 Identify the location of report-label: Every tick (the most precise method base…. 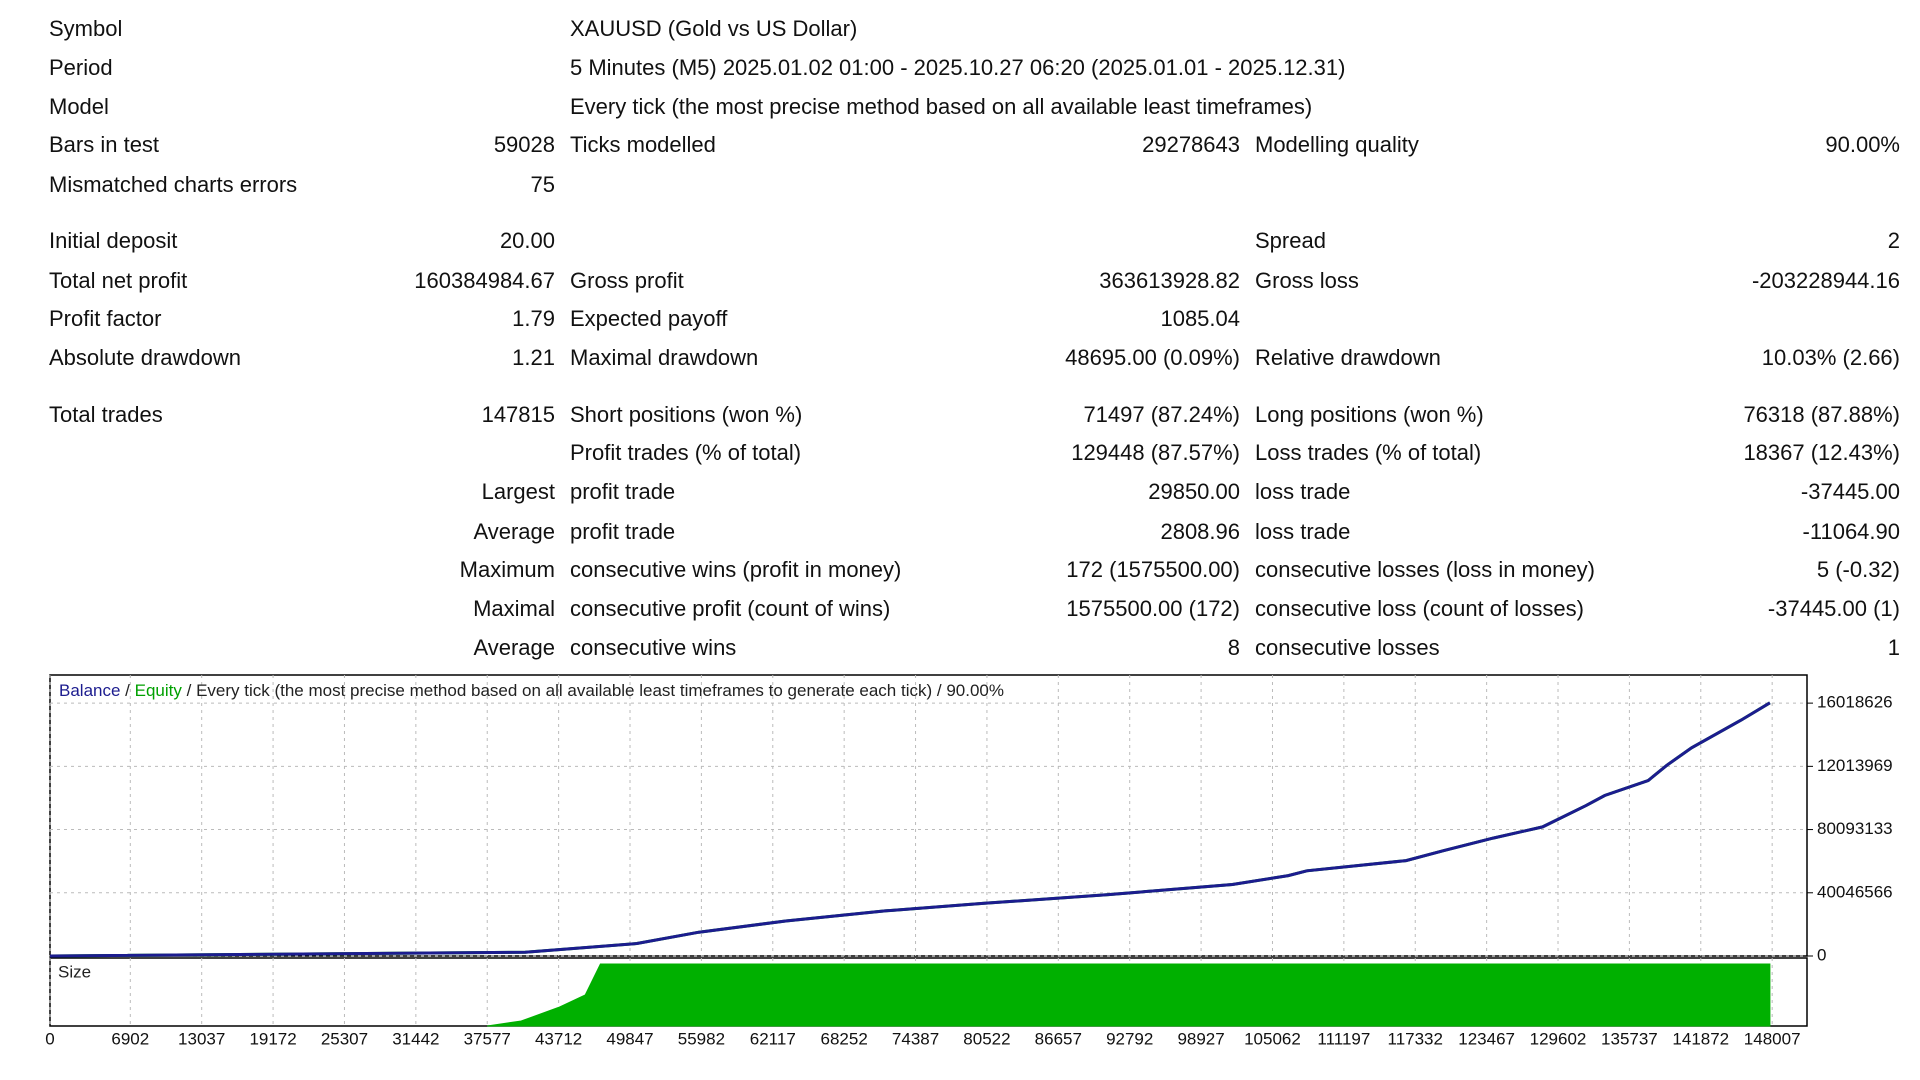
(941, 106).